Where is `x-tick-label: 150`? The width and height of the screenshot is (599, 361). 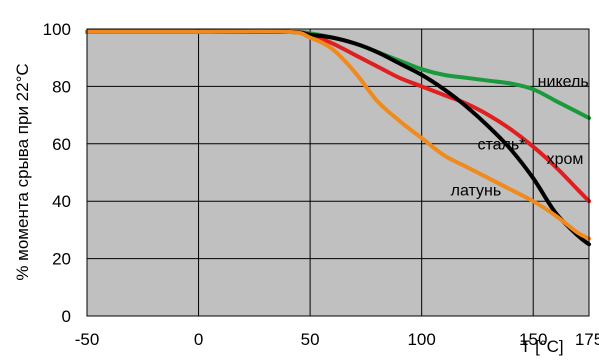 x-tick-label: 150 is located at coordinates (533, 339).